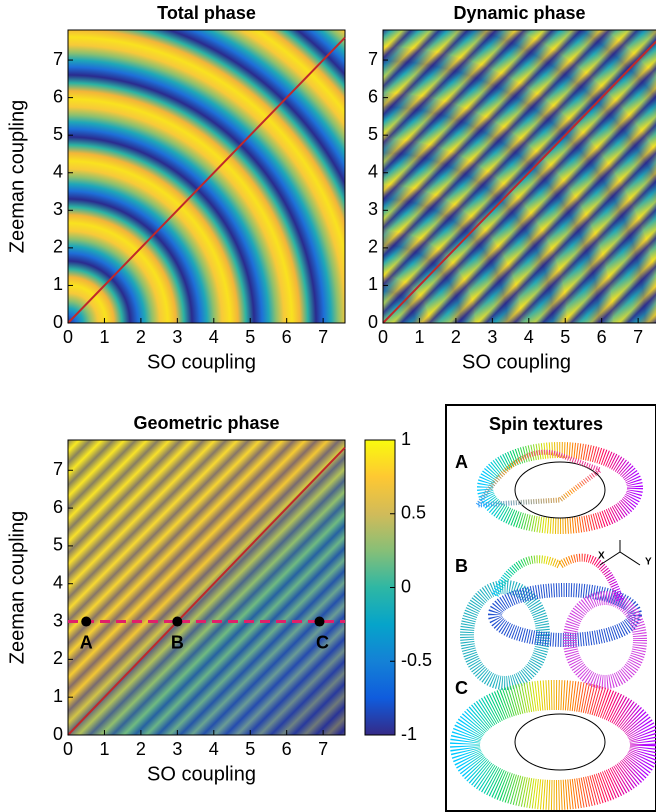 This screenshot has height=812, width=656. I want to click on diagonal-line, so click(519, 182).